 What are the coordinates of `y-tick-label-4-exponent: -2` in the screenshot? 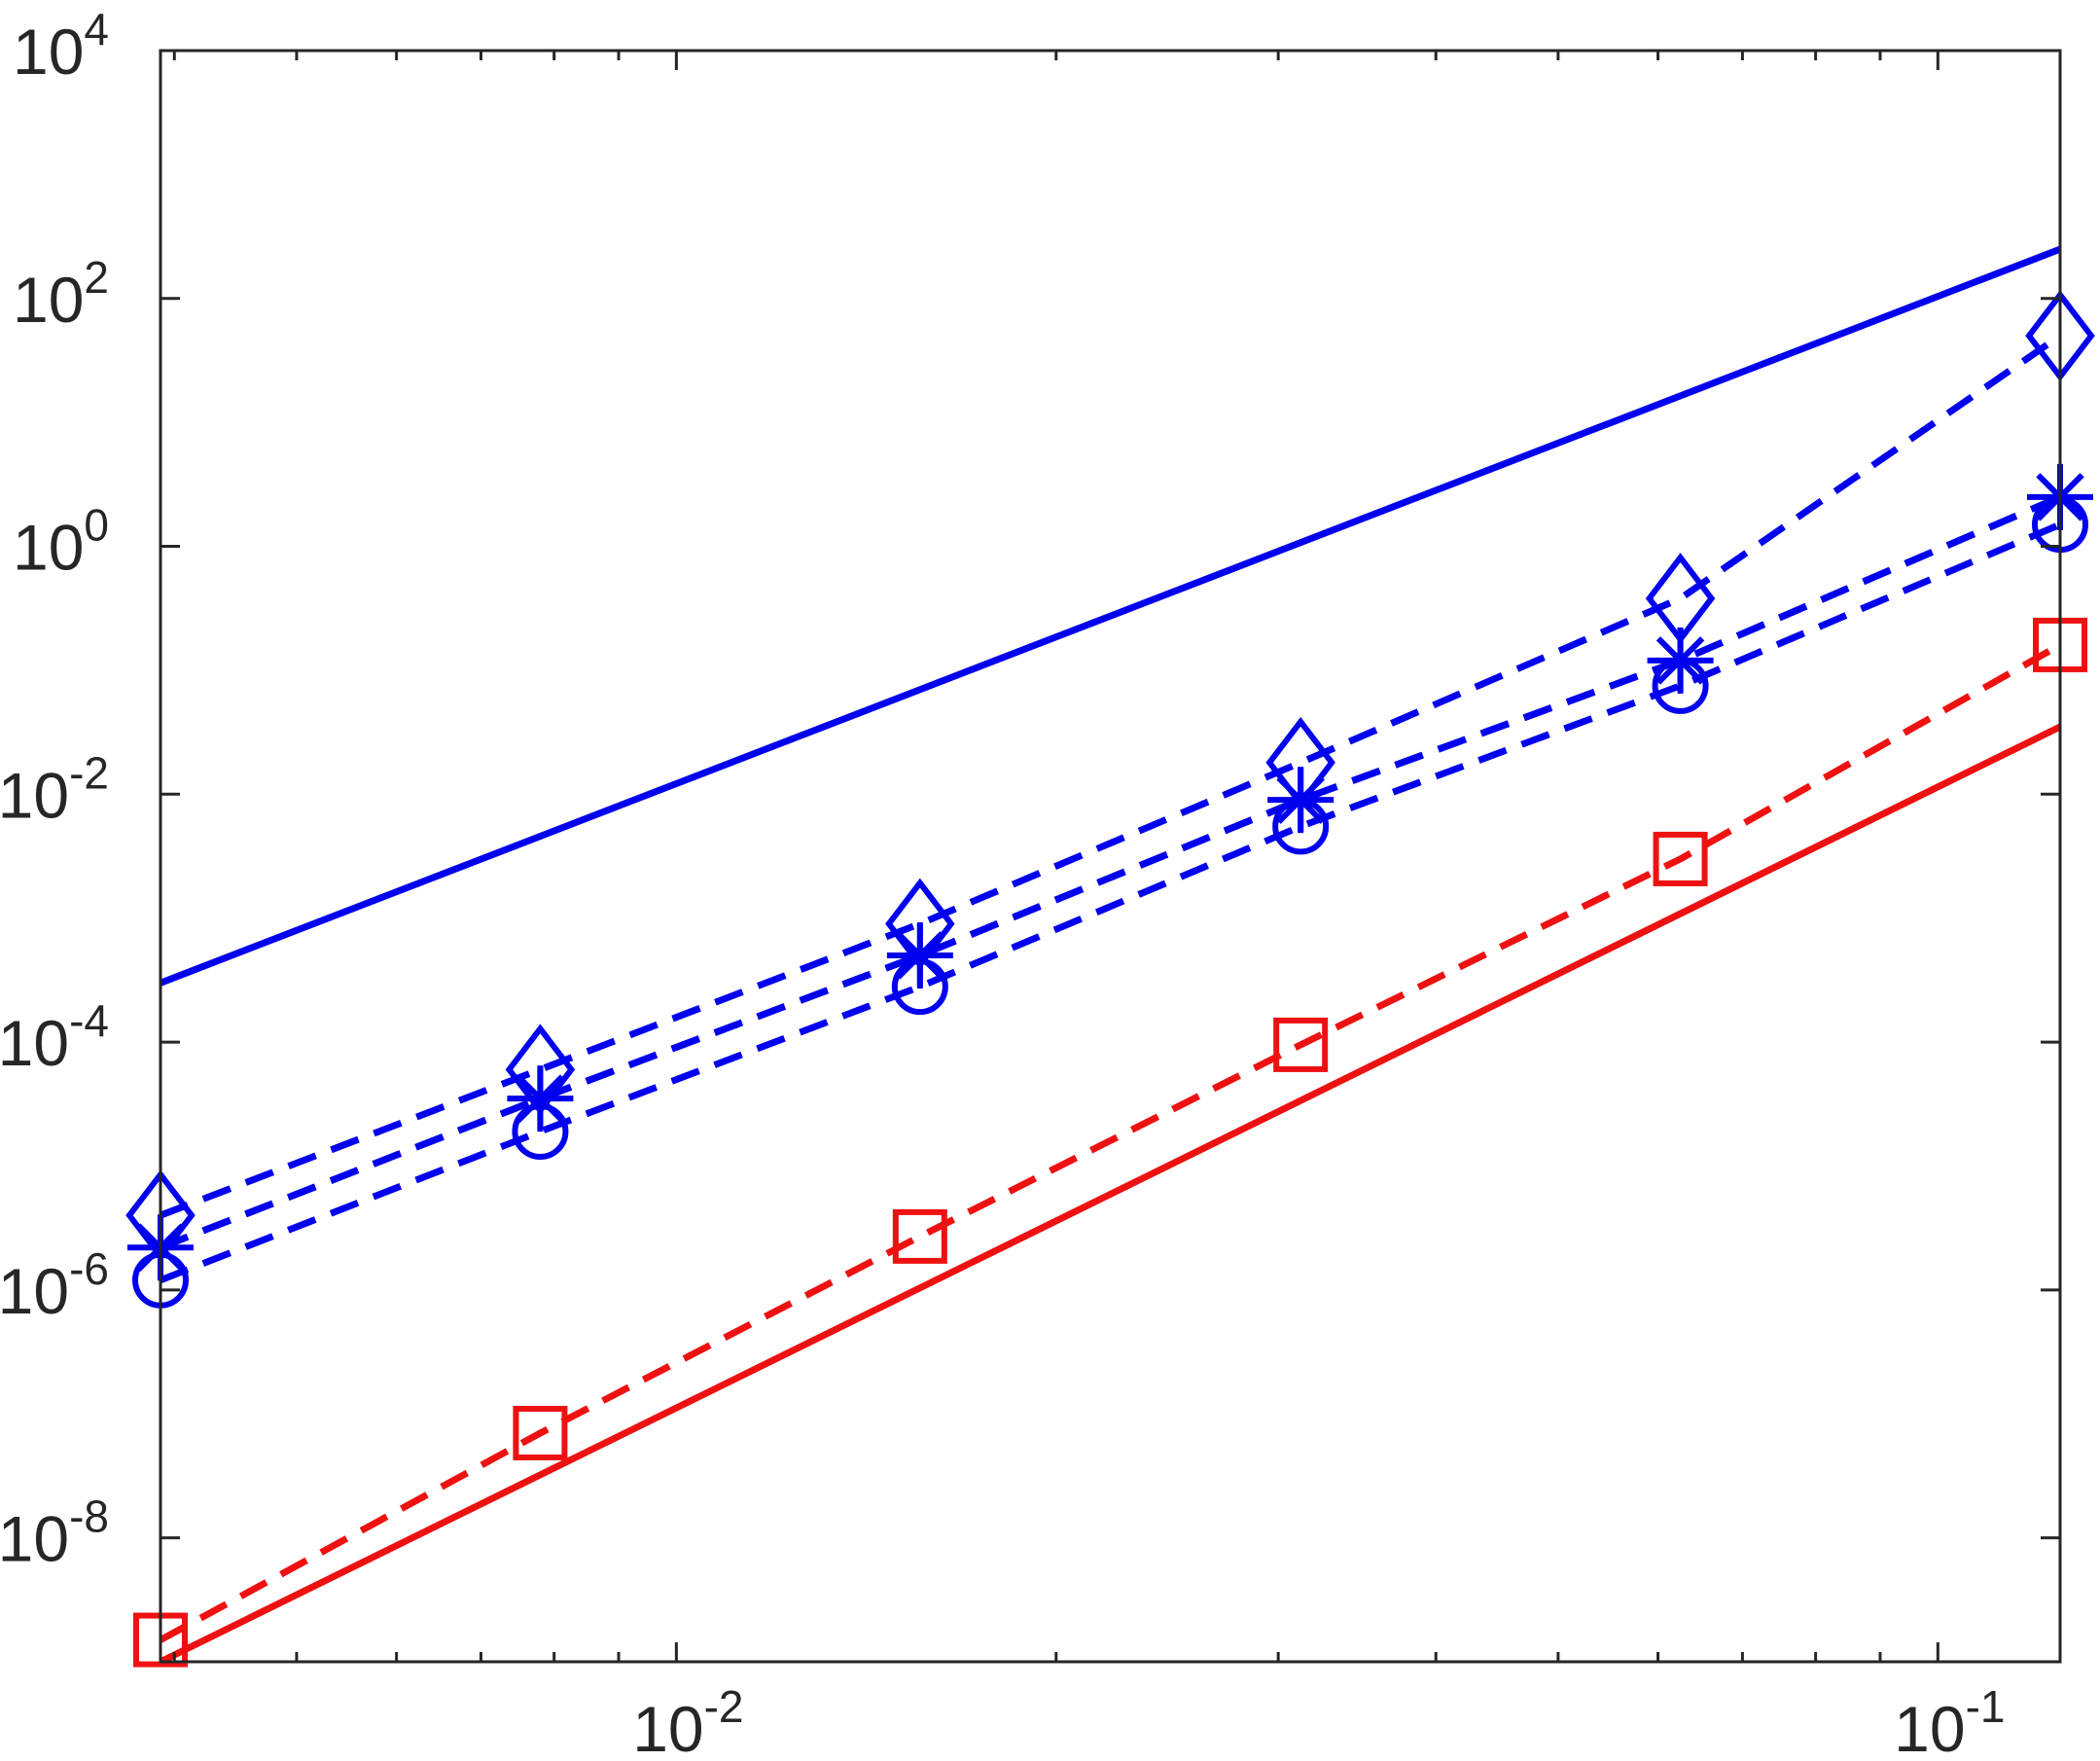 It's located at (89, 772).